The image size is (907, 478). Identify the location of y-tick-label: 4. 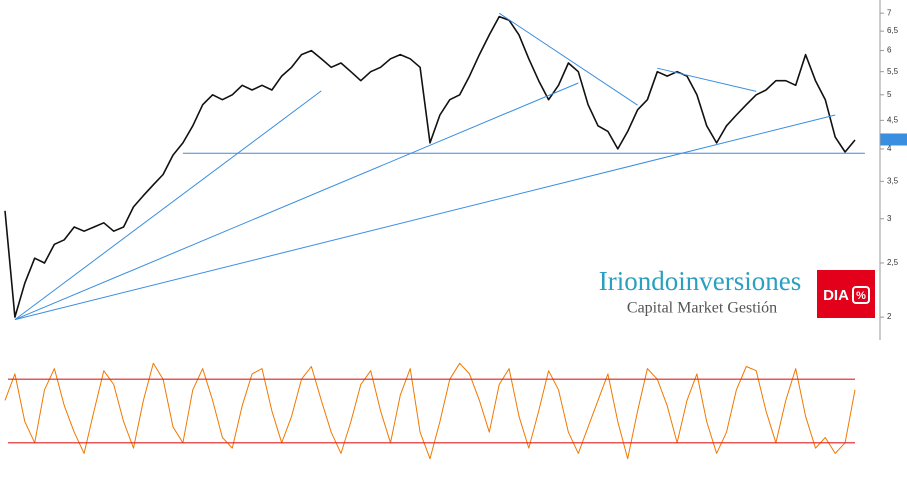
(889, 148).